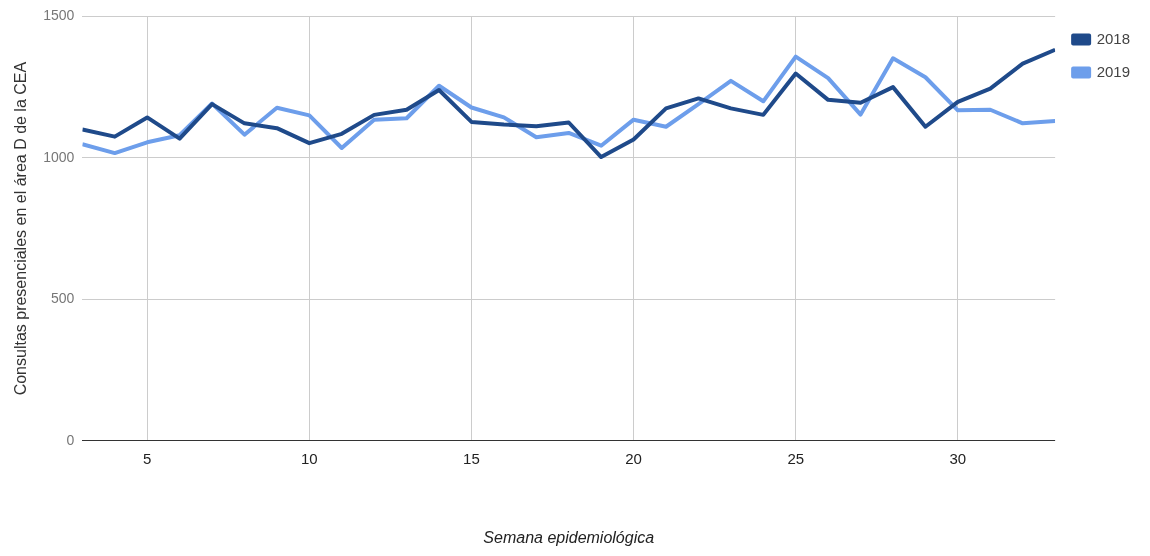 The image size is (1150, 556). What do you see at coordinates (1113, 71) in the screenshot?
I see `legend-label: 2019` at bounding box center [1113, 71].